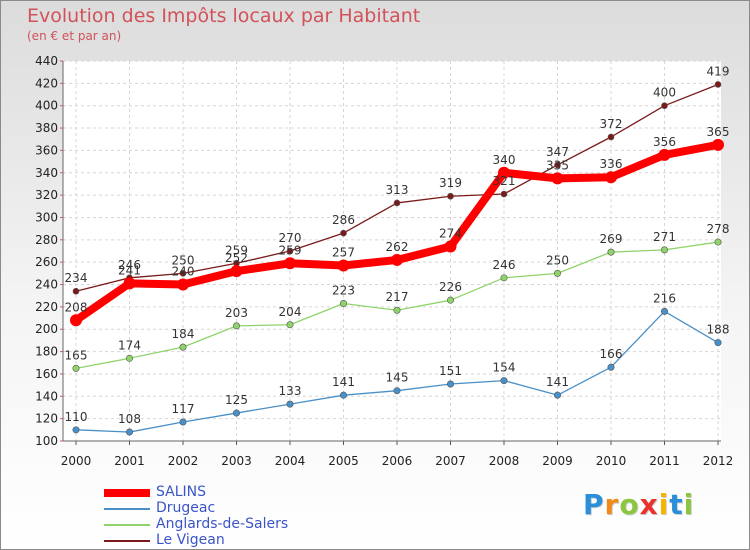 The width and height of the screenshot is (750, 550). What do you see at coordinates (397, 297) in the screenshot?
I see `data-label-anglards-de-salers: 217` at bounding box center [397, 297].